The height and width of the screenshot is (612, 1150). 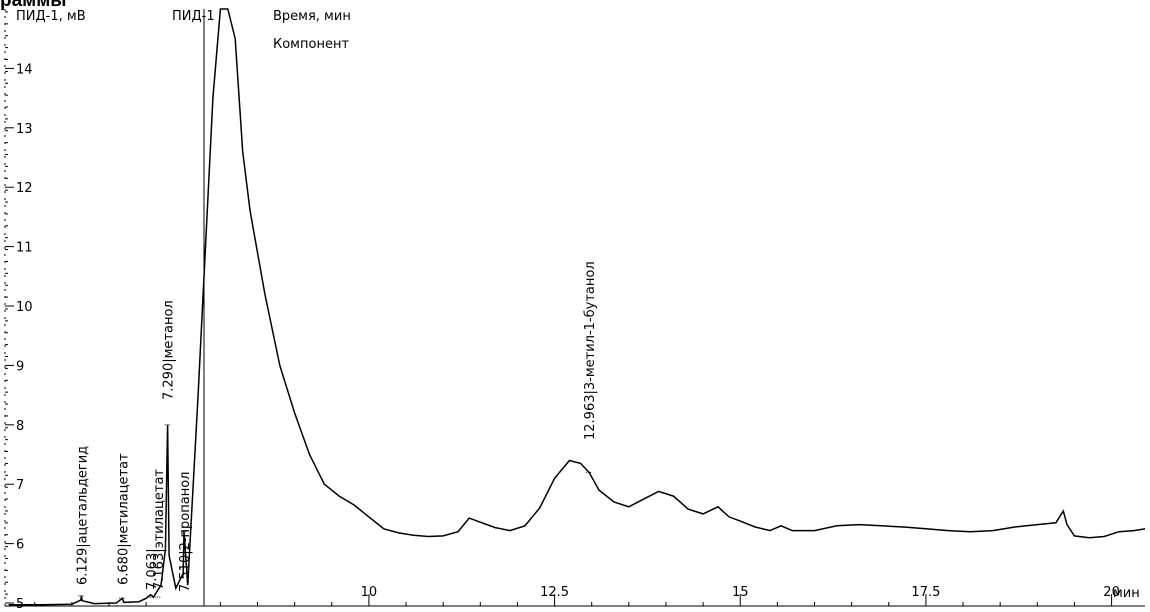 What do you see at coordinates (51, 16) in the screenshot?
I see `y-axis-label: ПИД-1, мВ` at bounding box center [51, 16].